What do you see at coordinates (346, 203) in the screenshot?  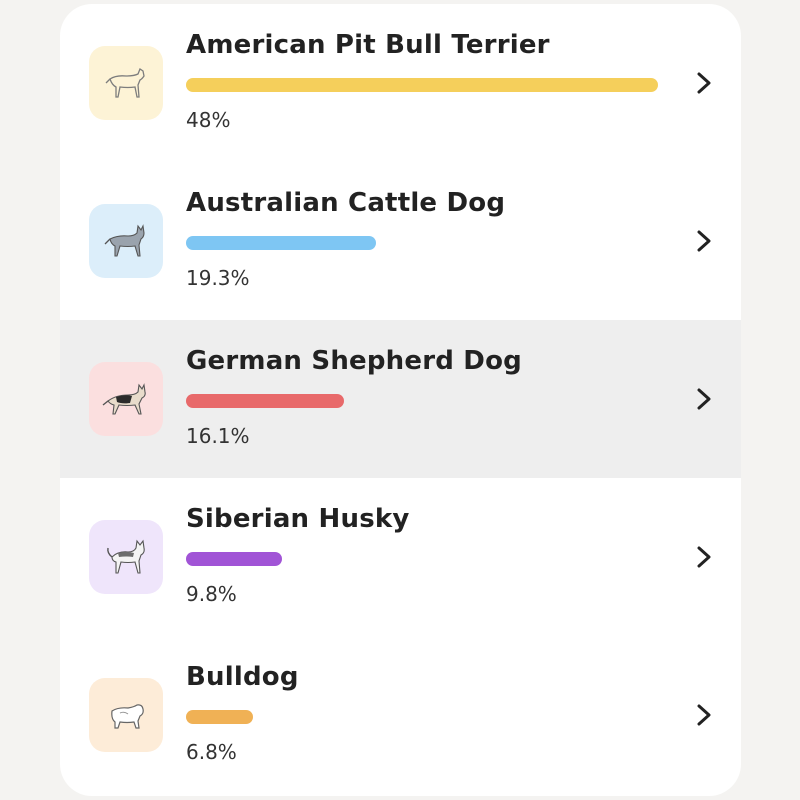 I see `breed-name: Australian Cattle Dog` at bounding box center [346, 203].